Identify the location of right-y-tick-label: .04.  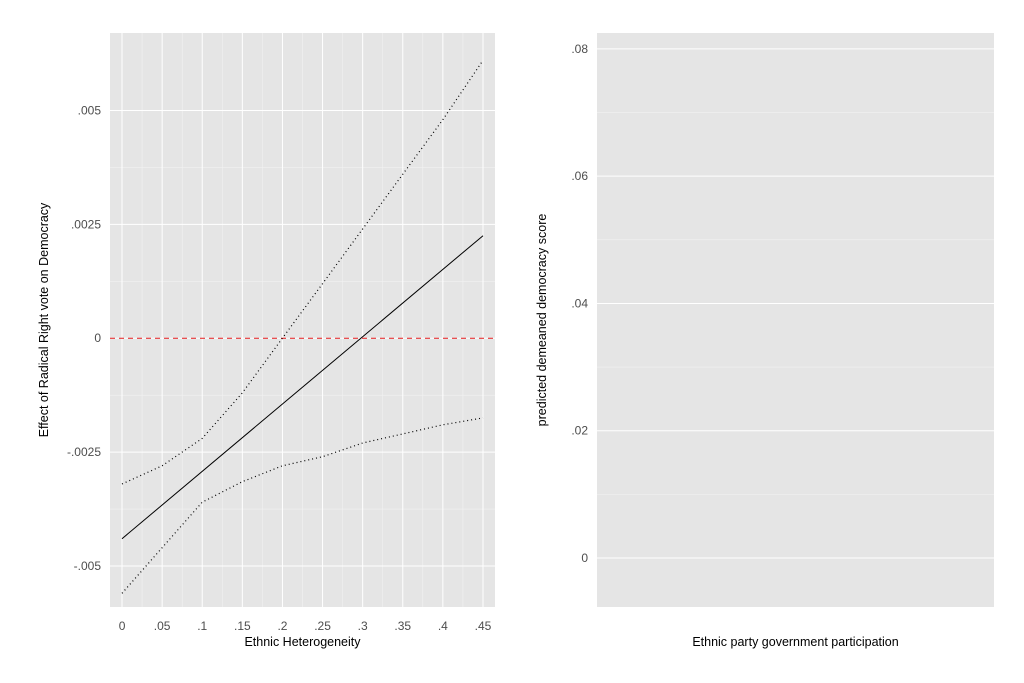
(579, 303).